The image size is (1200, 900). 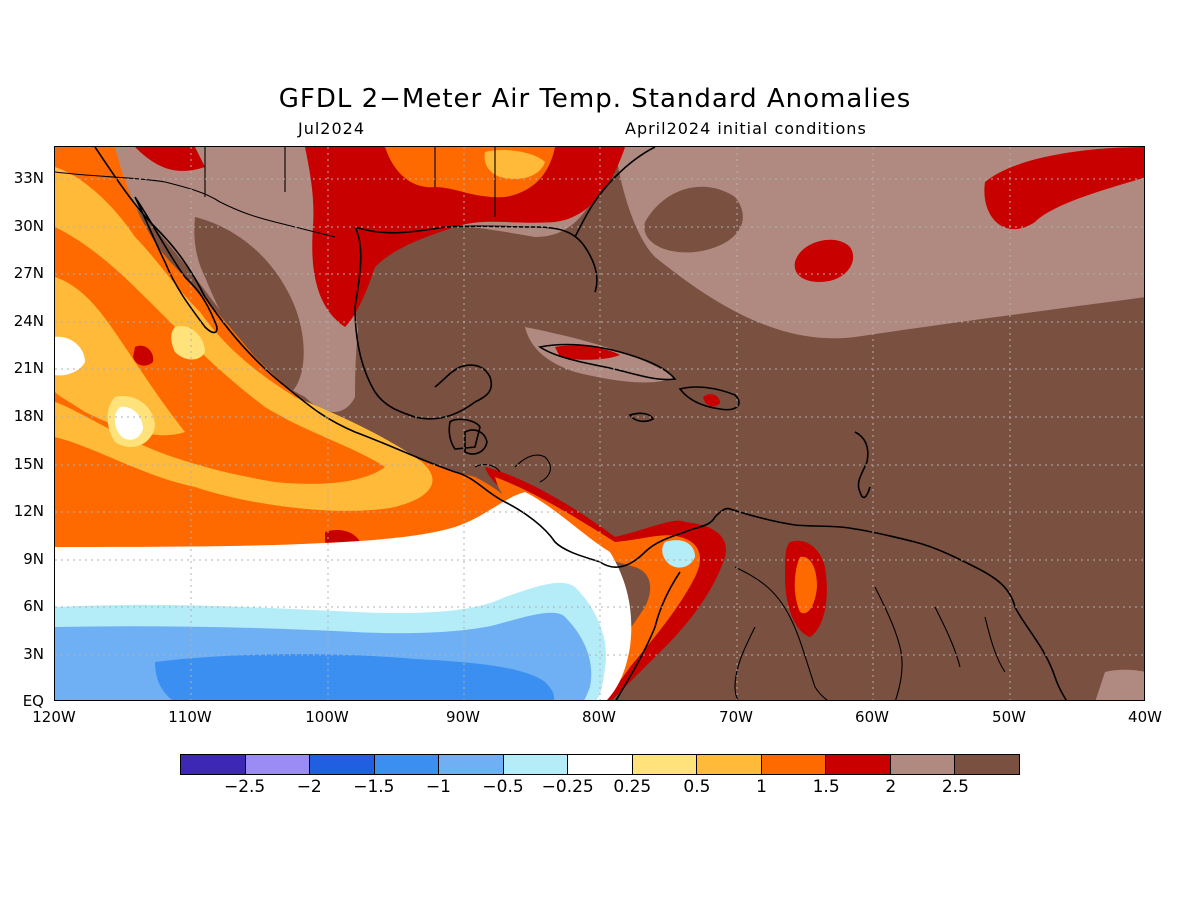 I want to click on legend-tick-label: −0.25, so click(x=567, y=787).